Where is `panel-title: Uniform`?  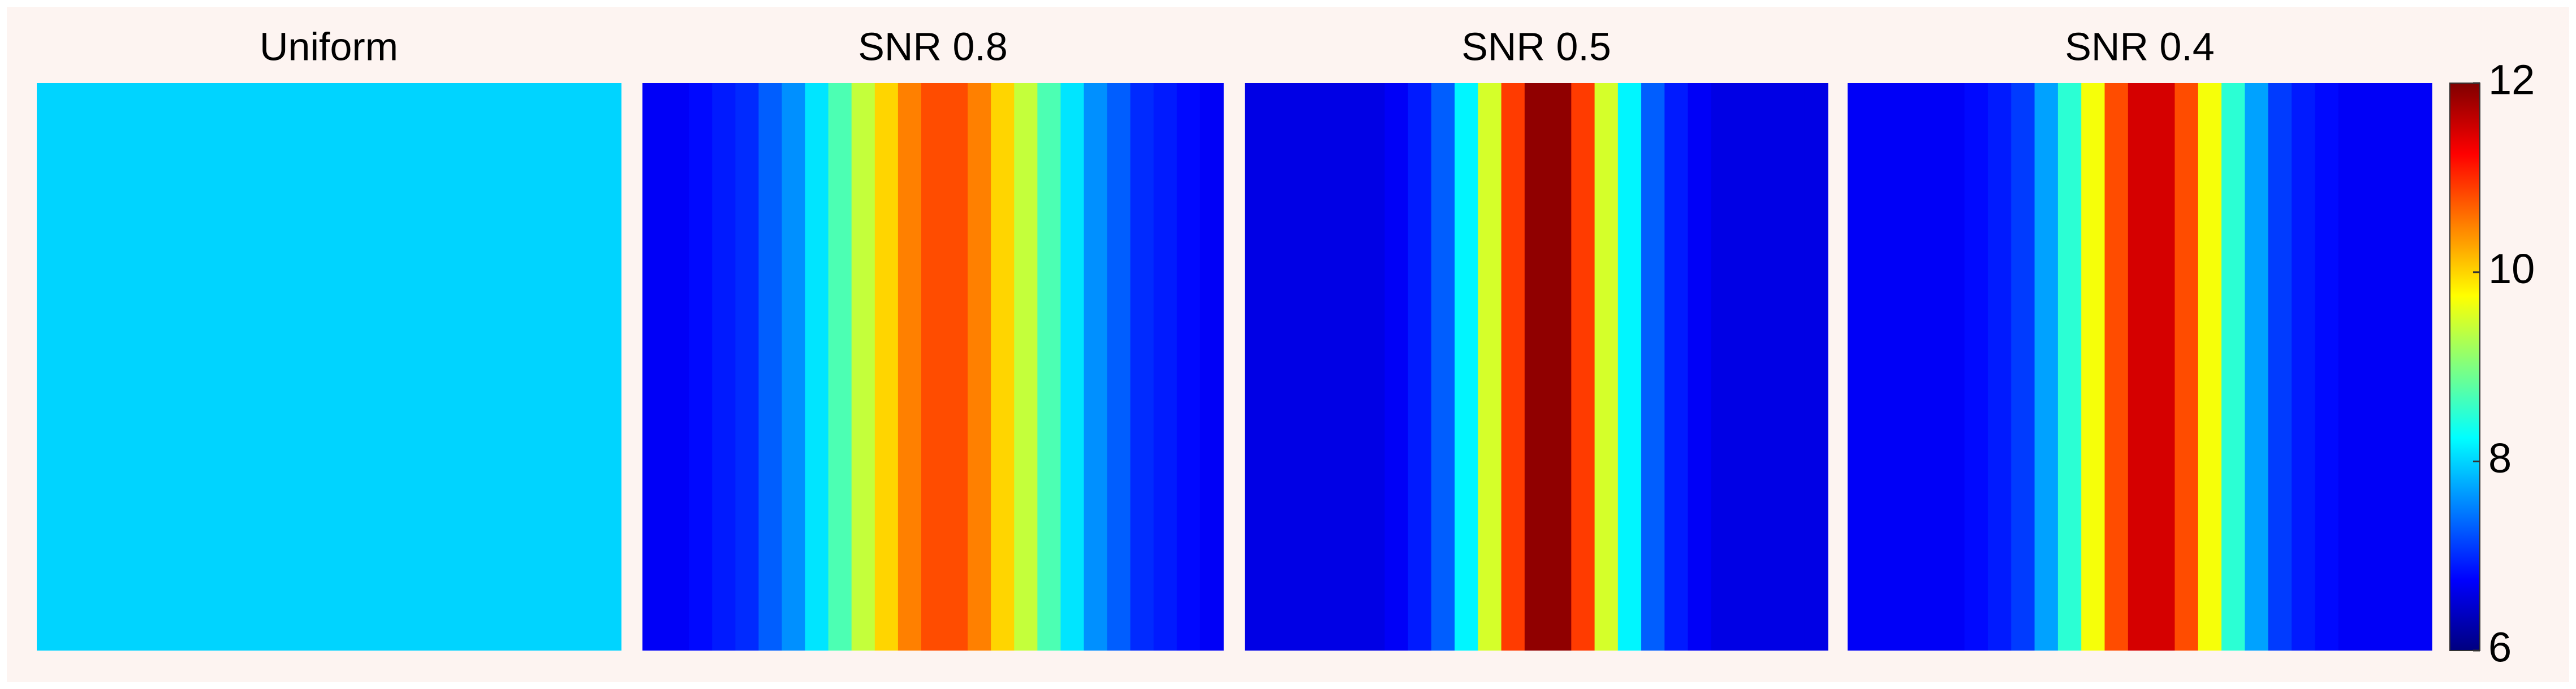 panel-title: Uniform is located at coordinates (329, 46).